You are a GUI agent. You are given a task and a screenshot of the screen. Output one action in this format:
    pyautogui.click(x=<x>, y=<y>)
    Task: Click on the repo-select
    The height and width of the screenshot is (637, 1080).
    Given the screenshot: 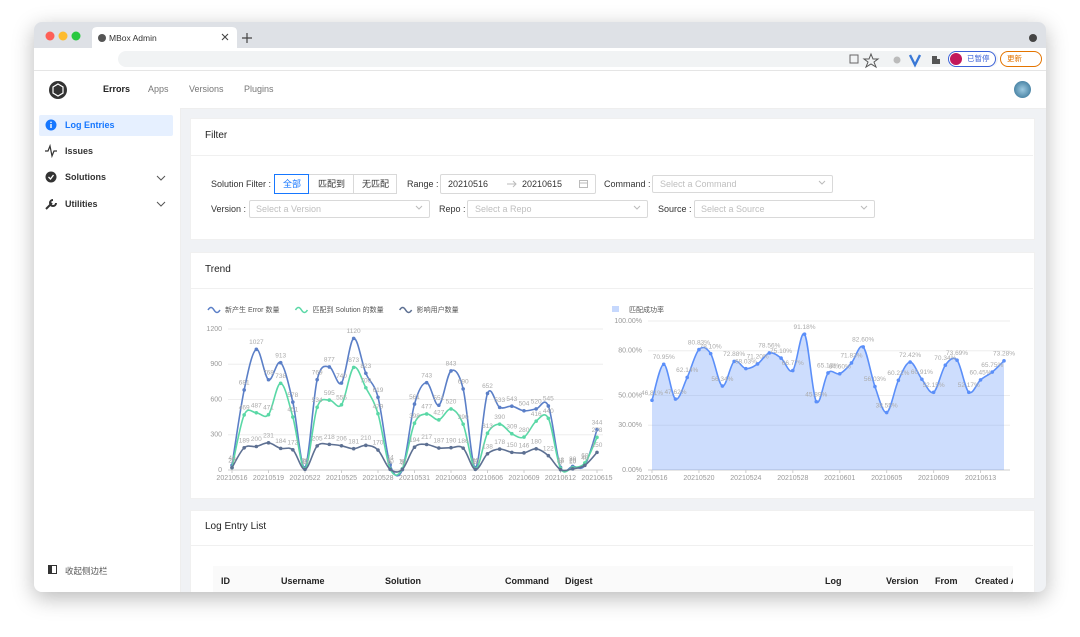 What is the action you would take?
    pyautogui.click(x=557, y=209)
    